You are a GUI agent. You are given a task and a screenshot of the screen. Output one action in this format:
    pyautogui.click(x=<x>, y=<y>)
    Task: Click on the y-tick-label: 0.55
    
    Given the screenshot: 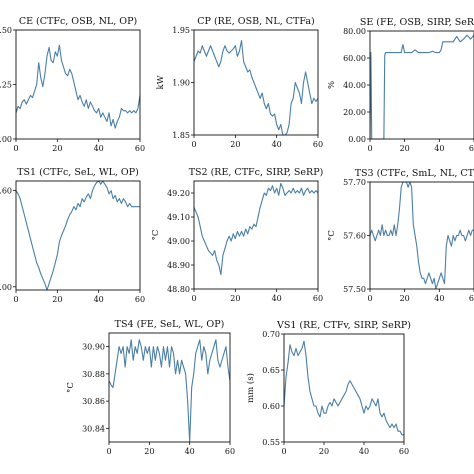 What is the action you would take?
    pyautogui.click(x=271, y=442)
    